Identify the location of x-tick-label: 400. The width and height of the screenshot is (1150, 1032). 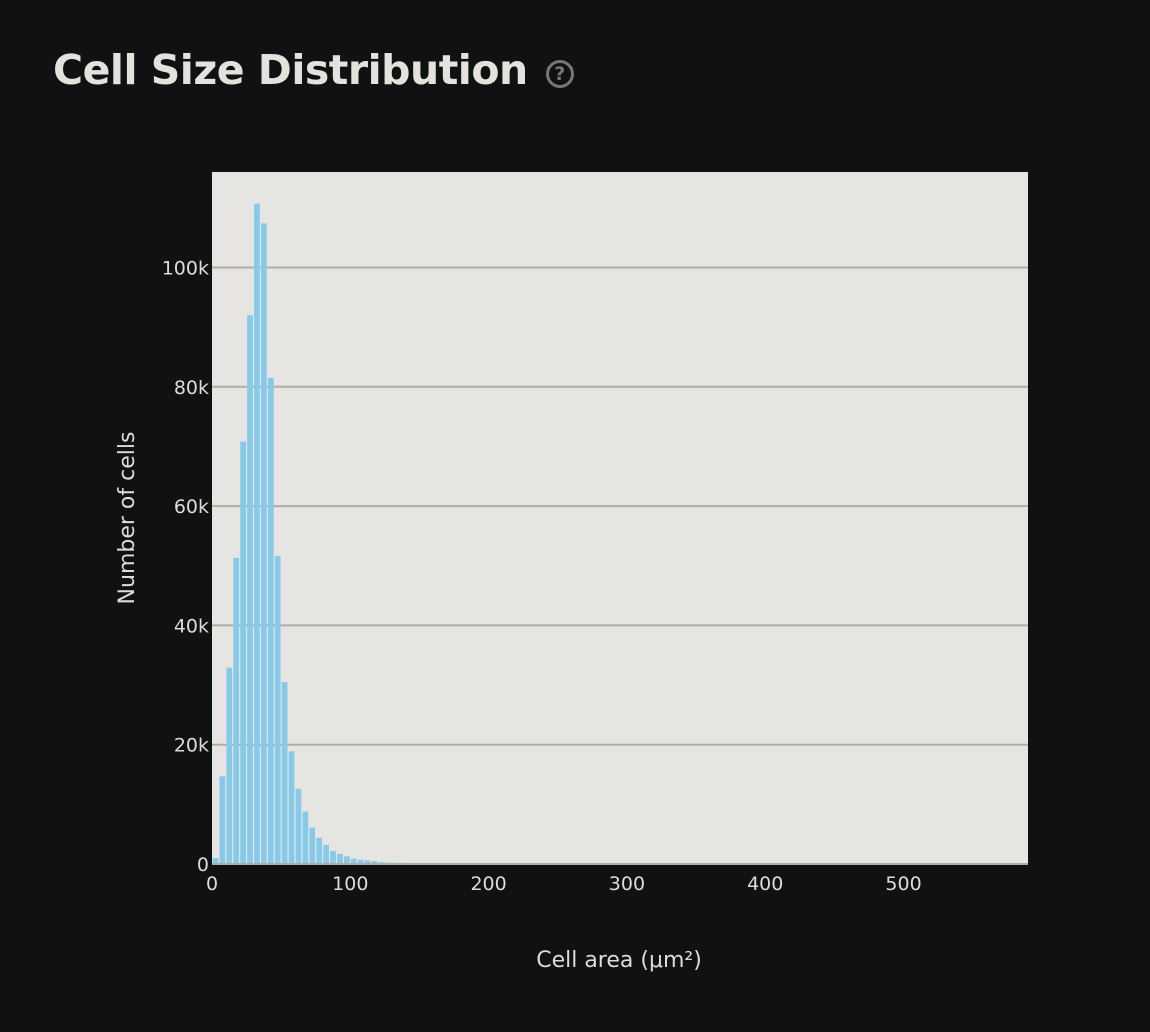
(765, 884).